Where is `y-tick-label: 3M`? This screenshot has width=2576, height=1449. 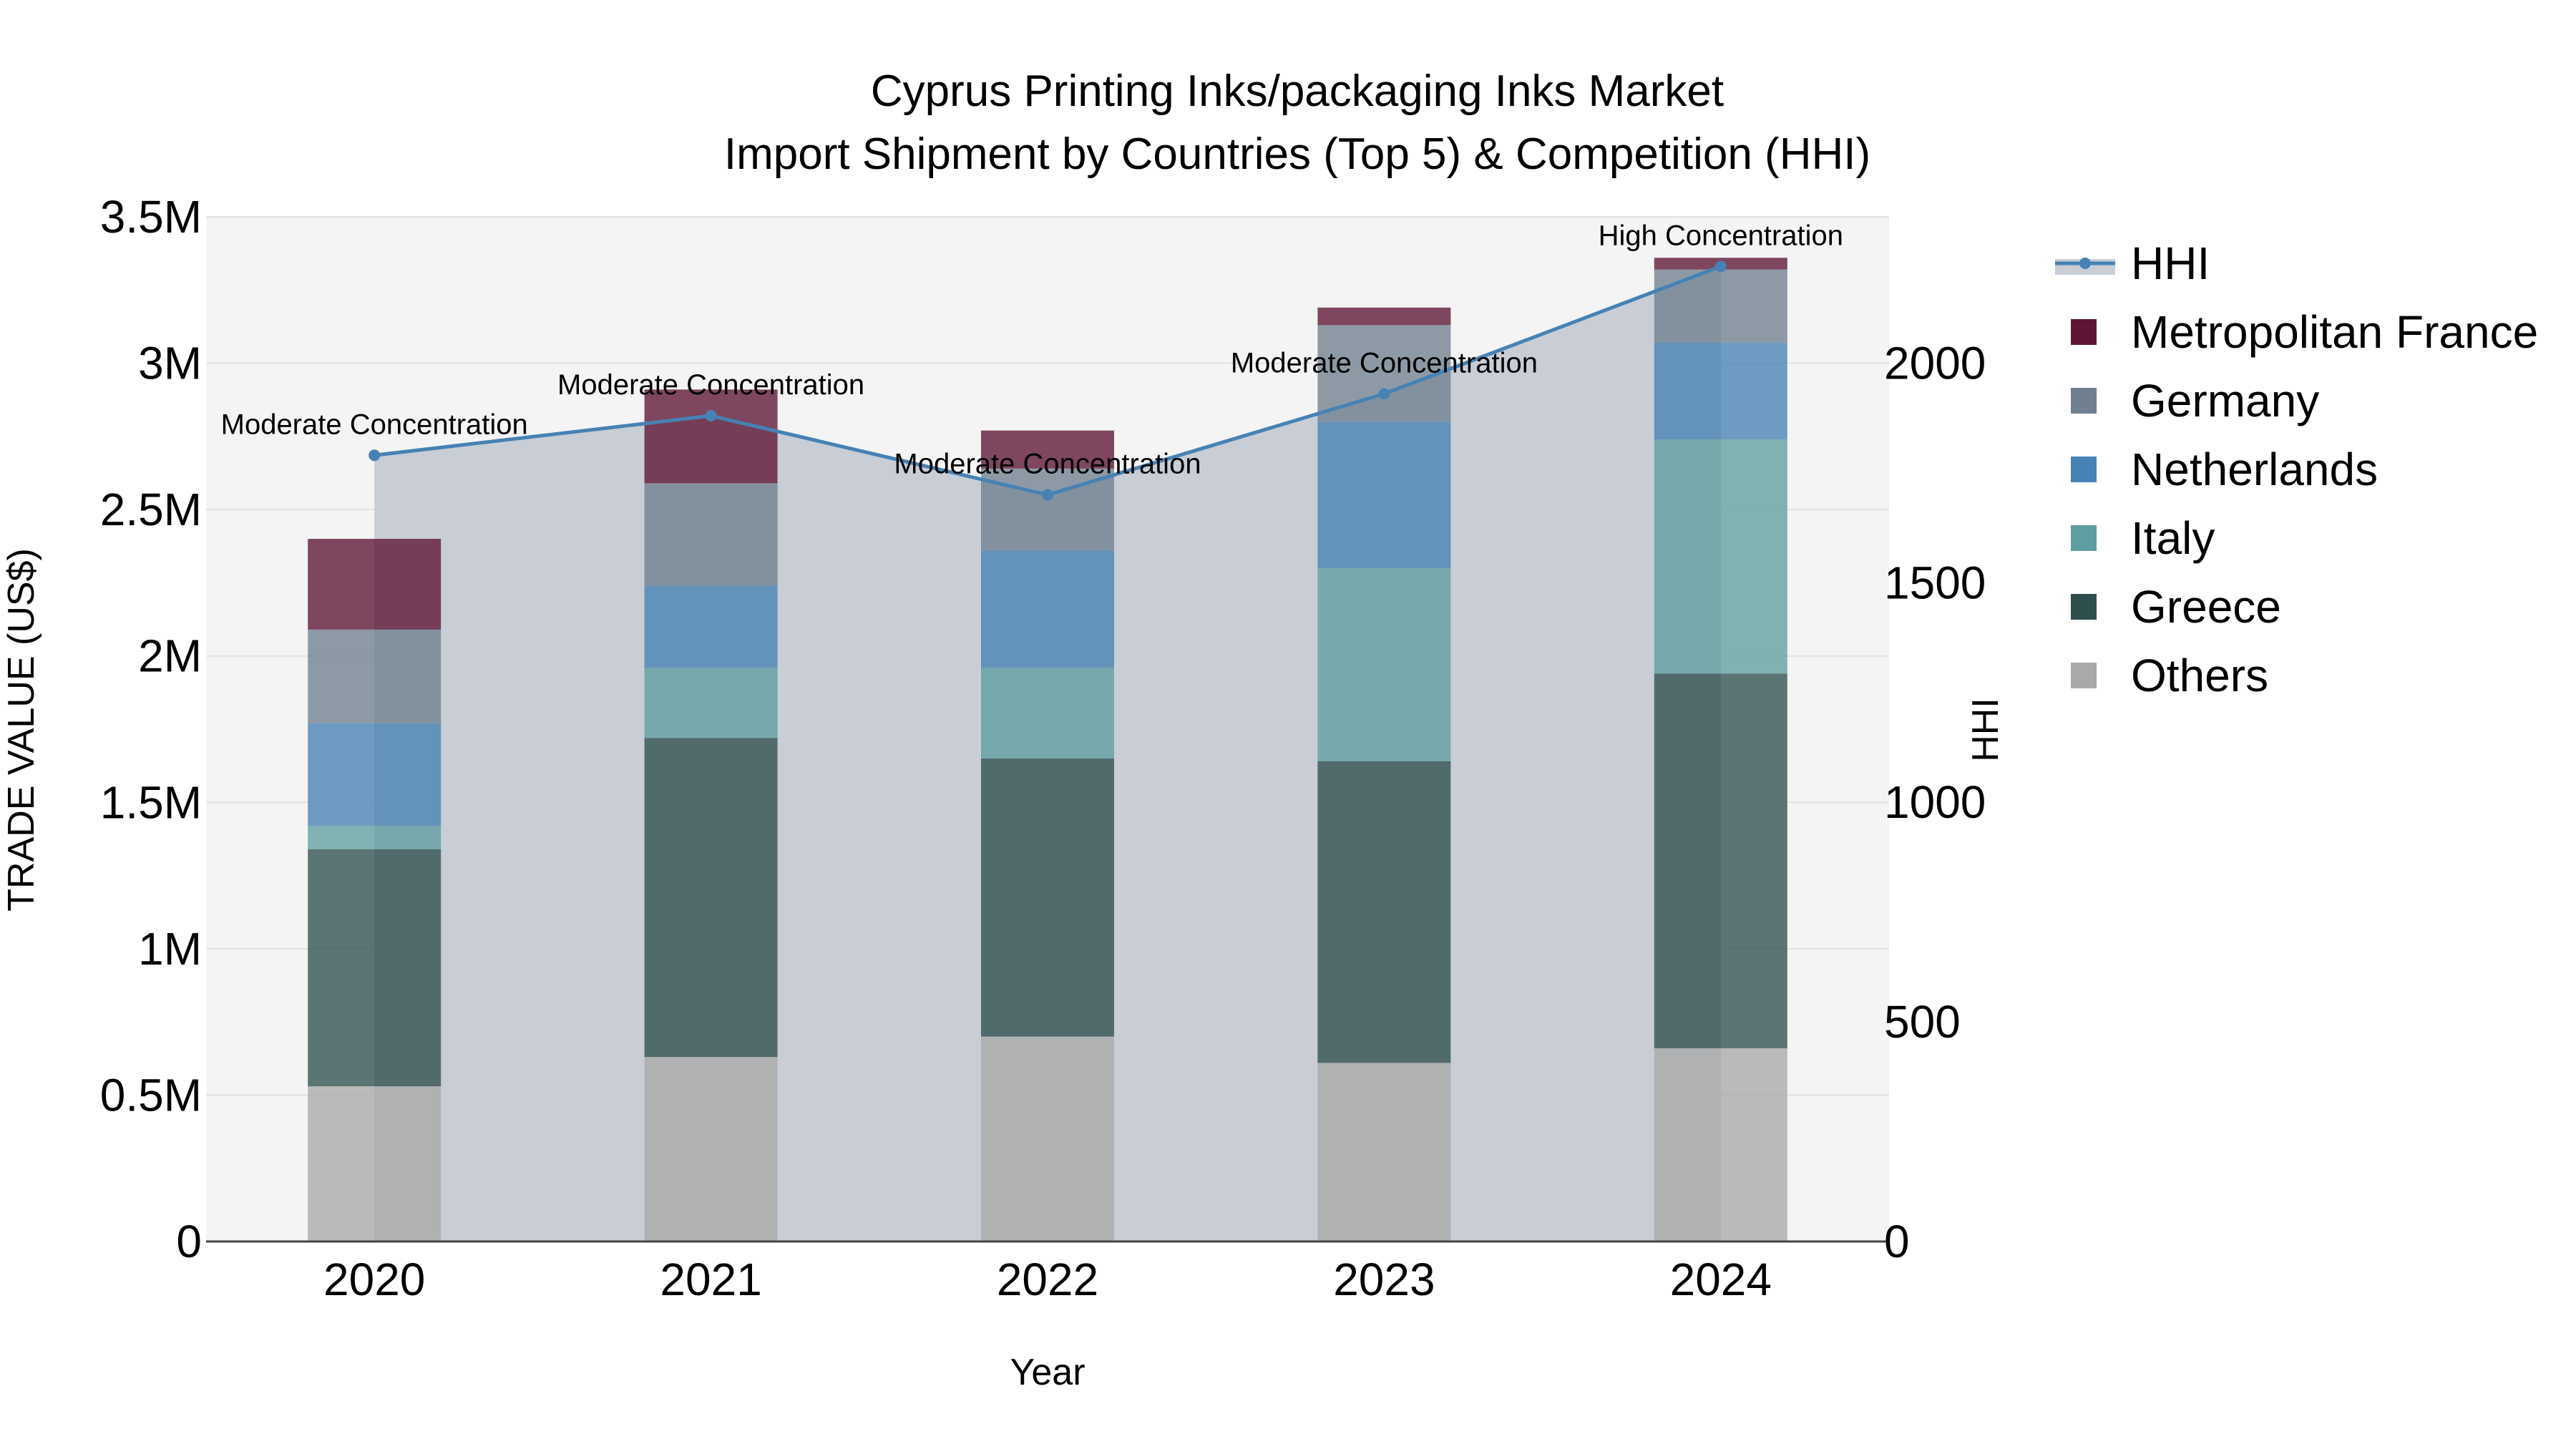 y-tick-label: 3M is located at coordinates (170, 363).